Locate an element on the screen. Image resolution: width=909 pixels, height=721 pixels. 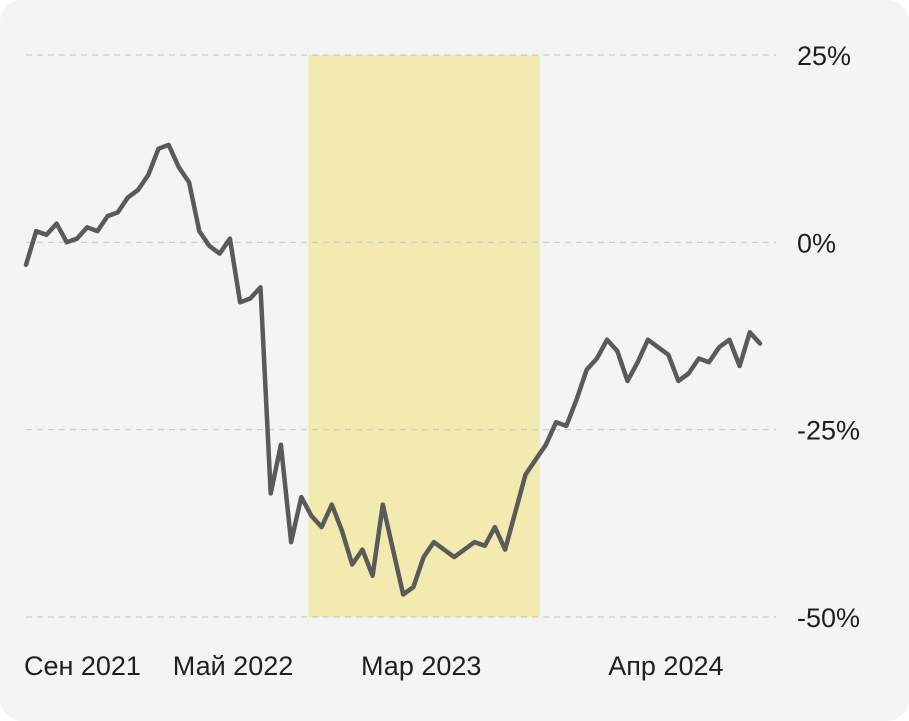
x-tick-label: Май 2022 is located at coordinates (233, 666).